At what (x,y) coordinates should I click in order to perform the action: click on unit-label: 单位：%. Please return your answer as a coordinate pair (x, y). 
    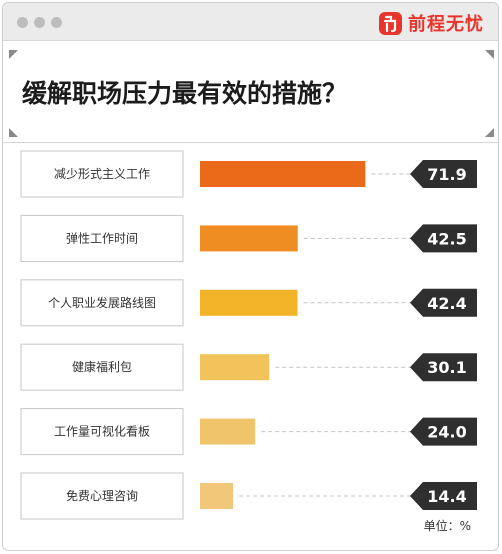
    Looking at the image, I should click on (447, 526).